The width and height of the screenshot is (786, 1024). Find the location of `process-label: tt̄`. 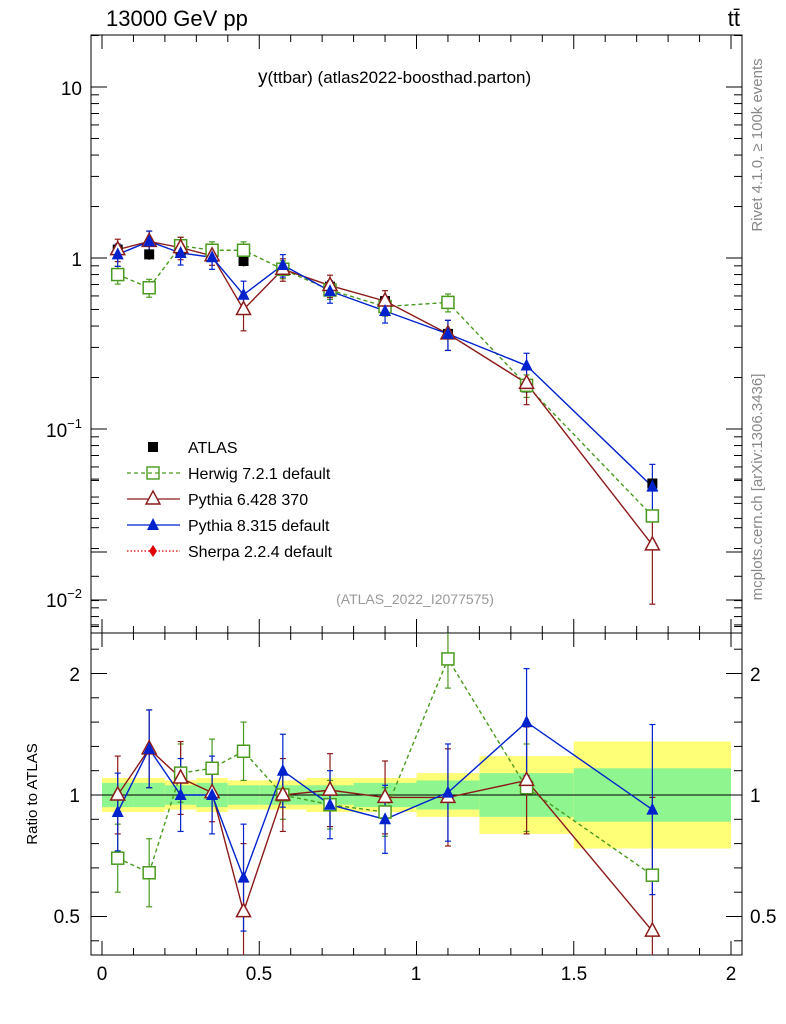

process-label: tt̄ is located at coordinates (734, 18).